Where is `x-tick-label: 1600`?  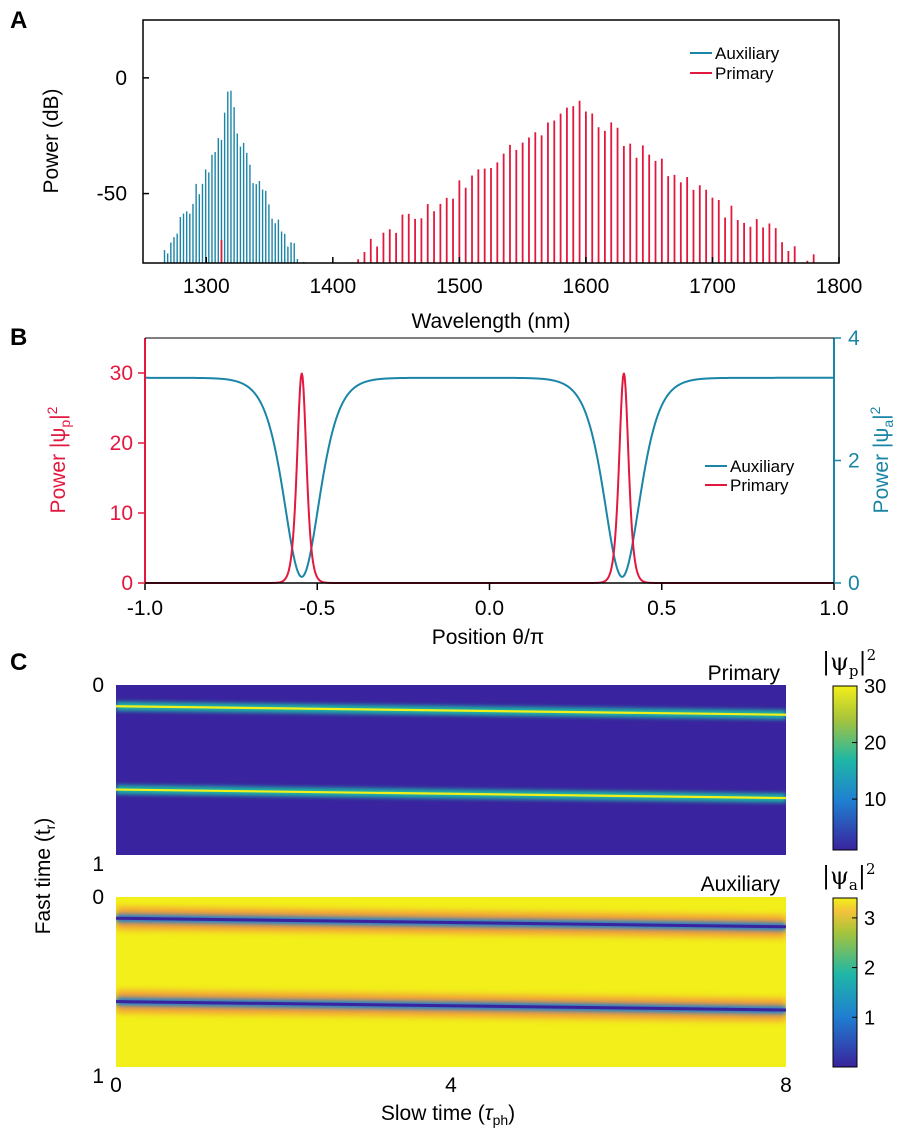 x-tick-label: 1600 is located at coordinates (586, 286).